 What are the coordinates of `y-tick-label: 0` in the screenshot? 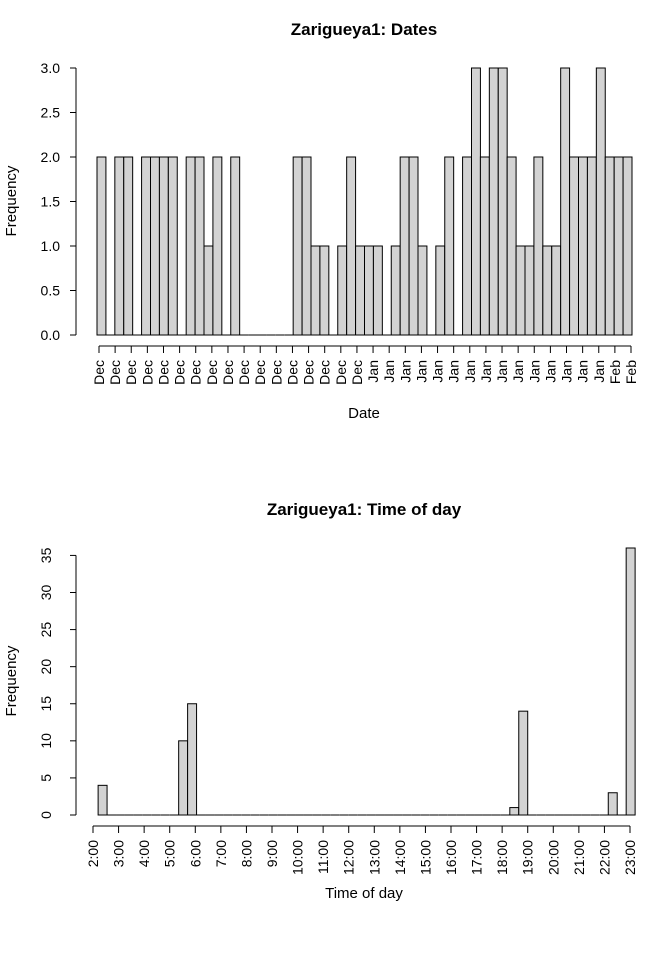 It's located at (46, 815).